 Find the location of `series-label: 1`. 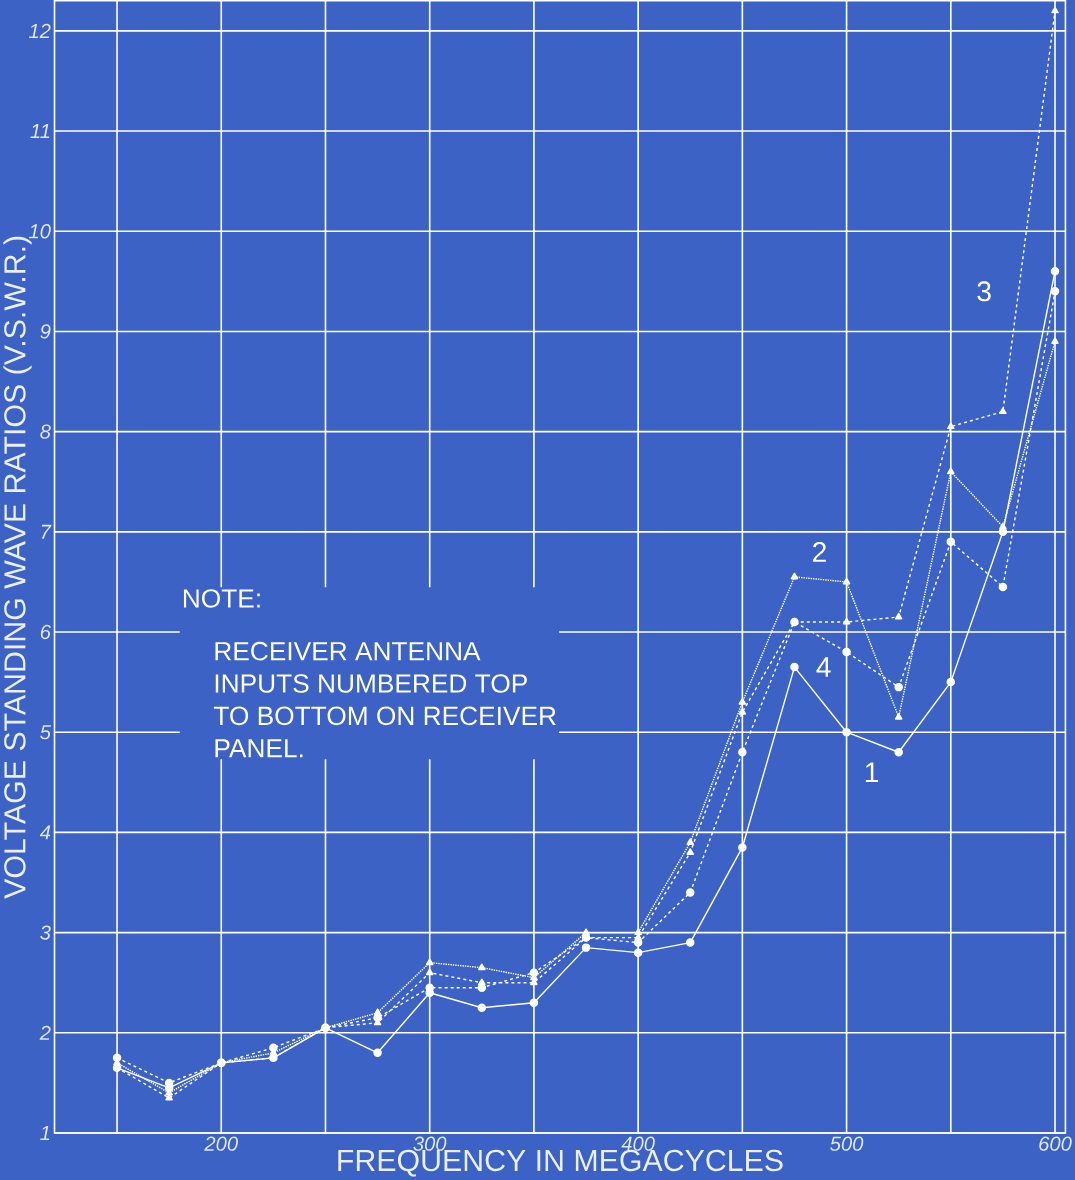

series-label: 1 is located at coordinates (871, 772).